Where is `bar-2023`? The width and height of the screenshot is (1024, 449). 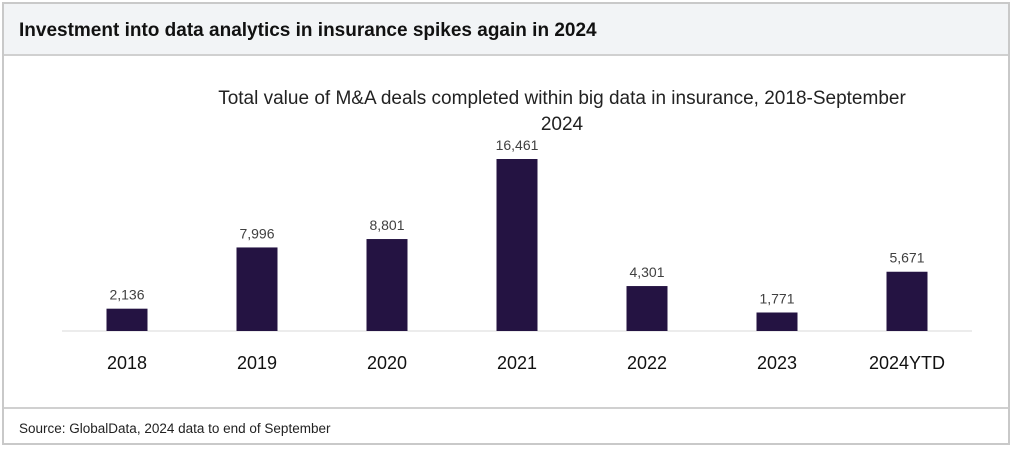
bar-2023 is located at coordinates (777, 321).